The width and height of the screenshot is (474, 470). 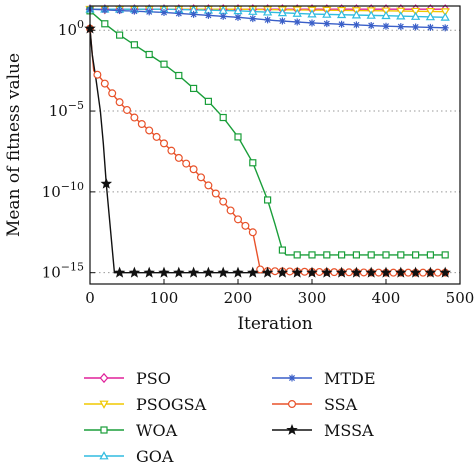 What do you see at coordinates (349, 430) in the screenshot?
I see `legend-label: MSSA` at bounding box center [349, 430].